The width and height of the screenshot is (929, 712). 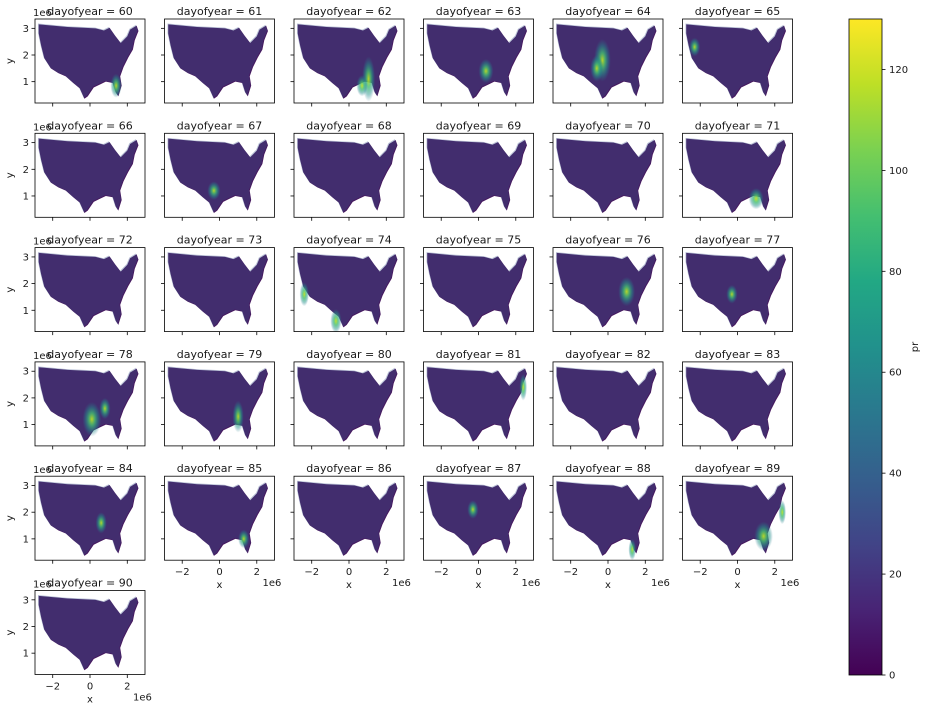 I want to click on facet-panel: dayofyear = 82, so click(x=606, y=399).